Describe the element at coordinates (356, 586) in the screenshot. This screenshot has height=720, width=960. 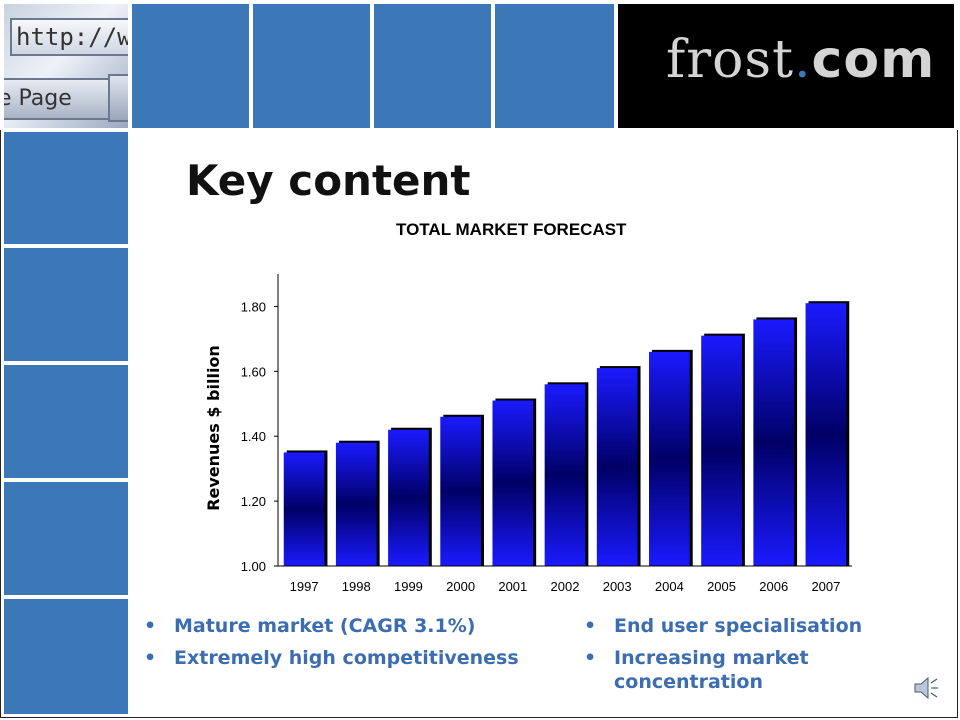
I see `x-tick-label: 1998` at that location.